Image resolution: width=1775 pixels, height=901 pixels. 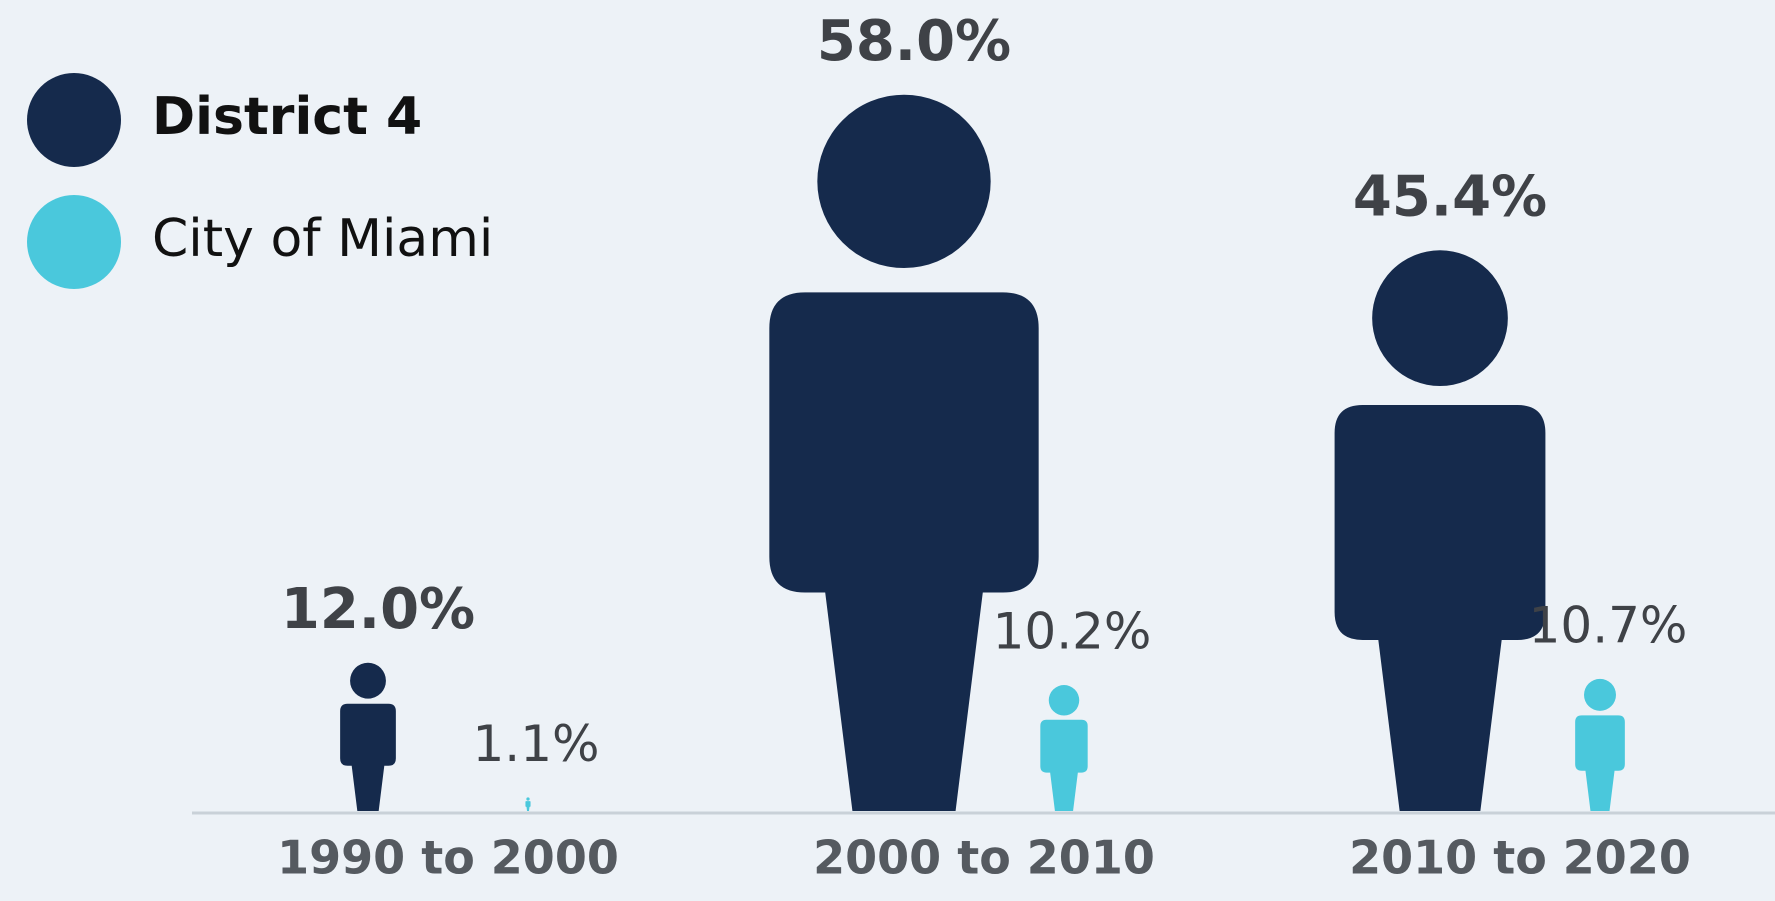 What do you see at coordinates (1520, 858) in the screenshot?
I see `x-tick-label: 2010 to 2020` at bounding box center [1520, 858].